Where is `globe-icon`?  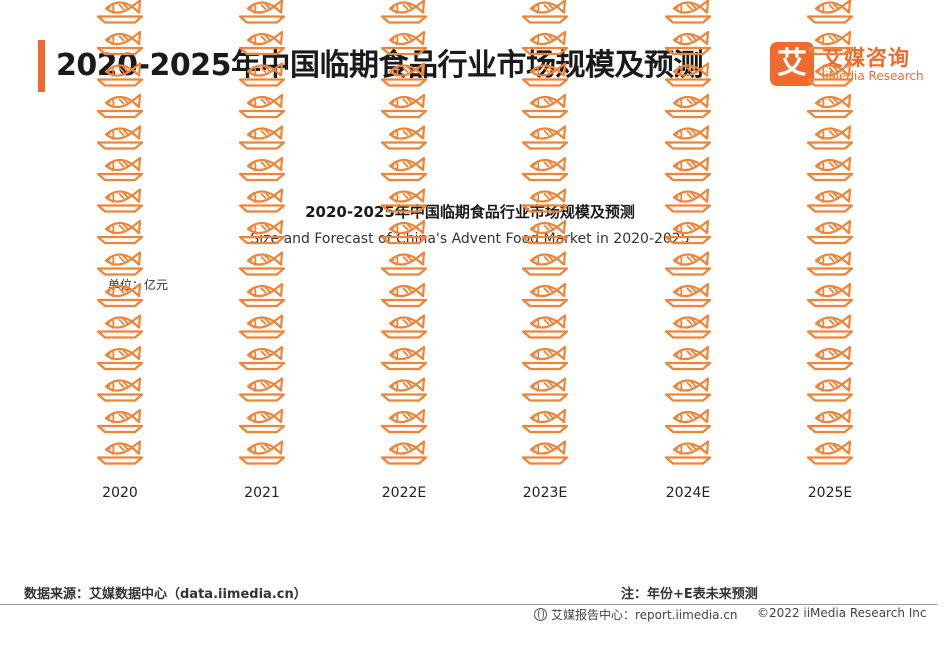 globe-icon is located at coordinates (540, 614).